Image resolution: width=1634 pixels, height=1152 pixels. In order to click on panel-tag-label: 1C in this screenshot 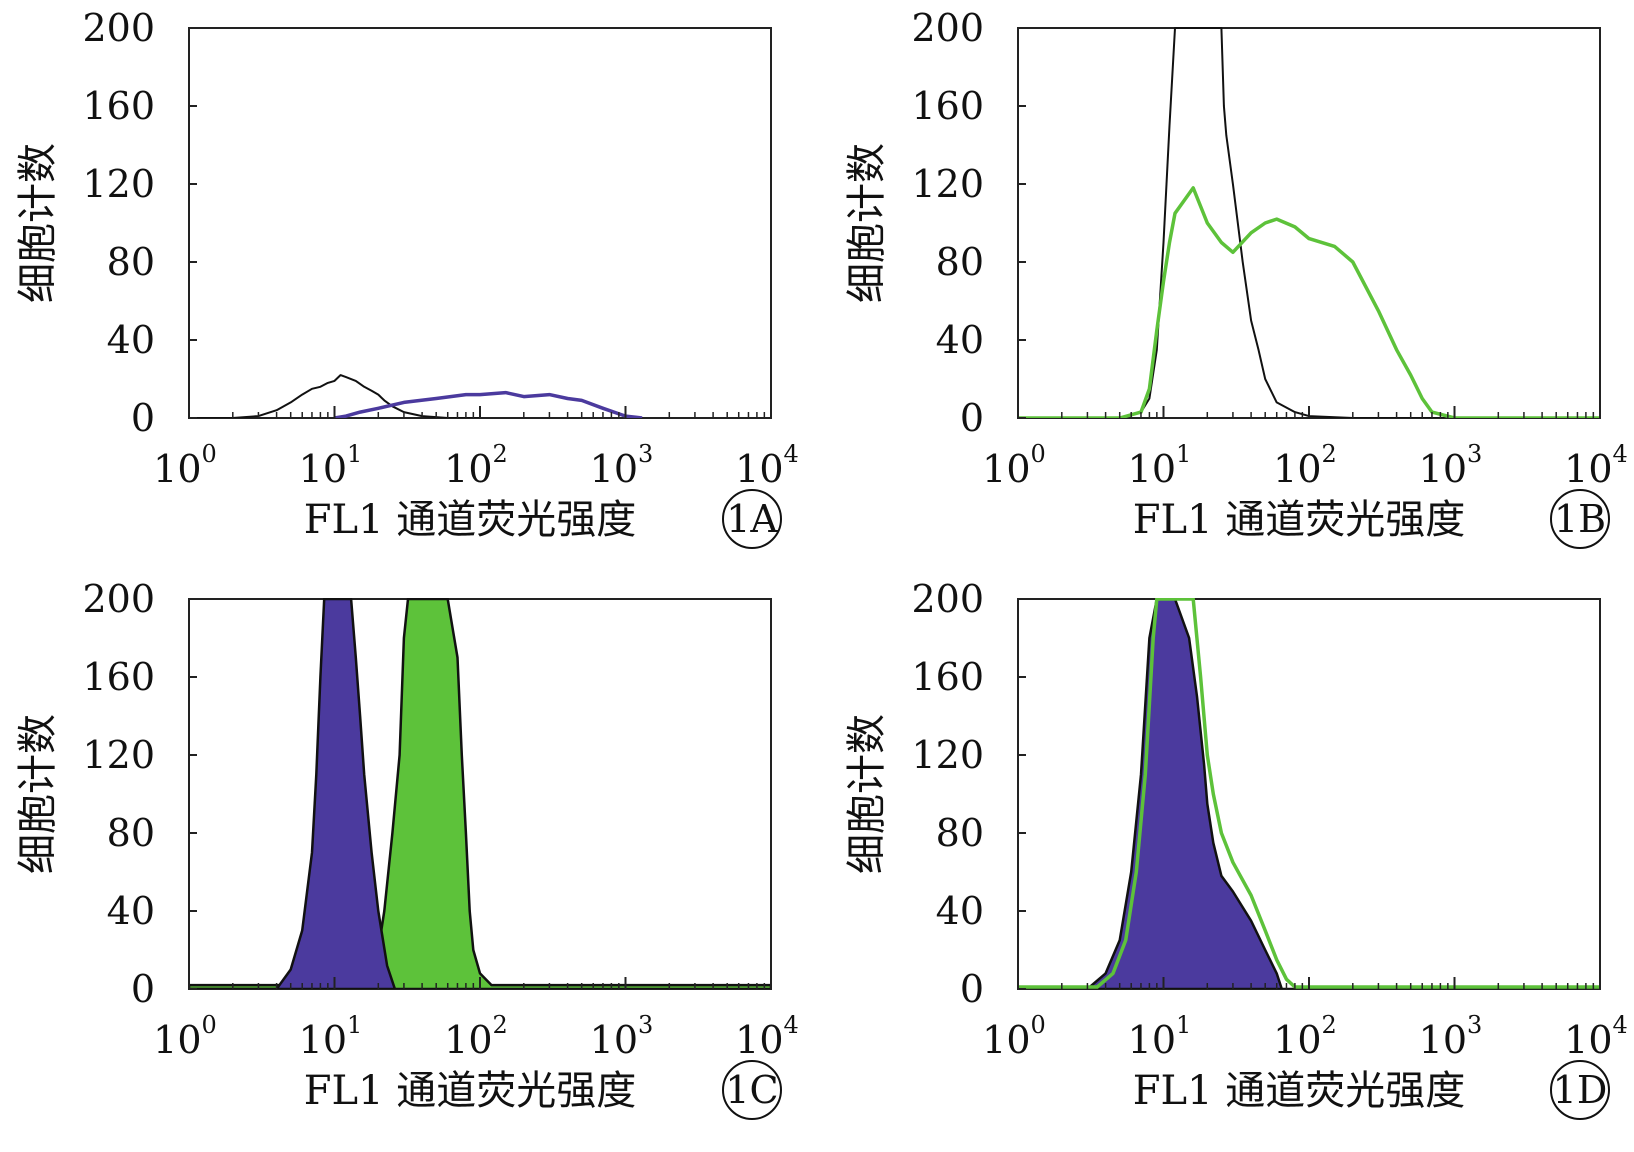, I will do `click(751, 1090)`.